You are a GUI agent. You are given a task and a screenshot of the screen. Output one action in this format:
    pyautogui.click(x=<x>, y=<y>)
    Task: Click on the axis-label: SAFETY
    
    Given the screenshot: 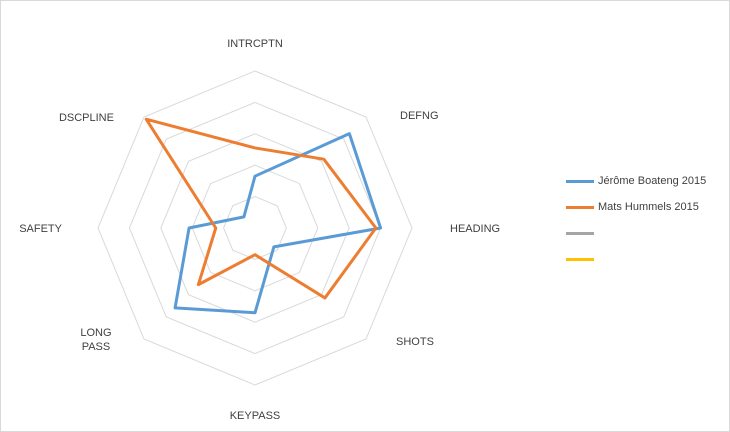 What is the action you would take?
    pyautogui.click(x=40, y=229)
    